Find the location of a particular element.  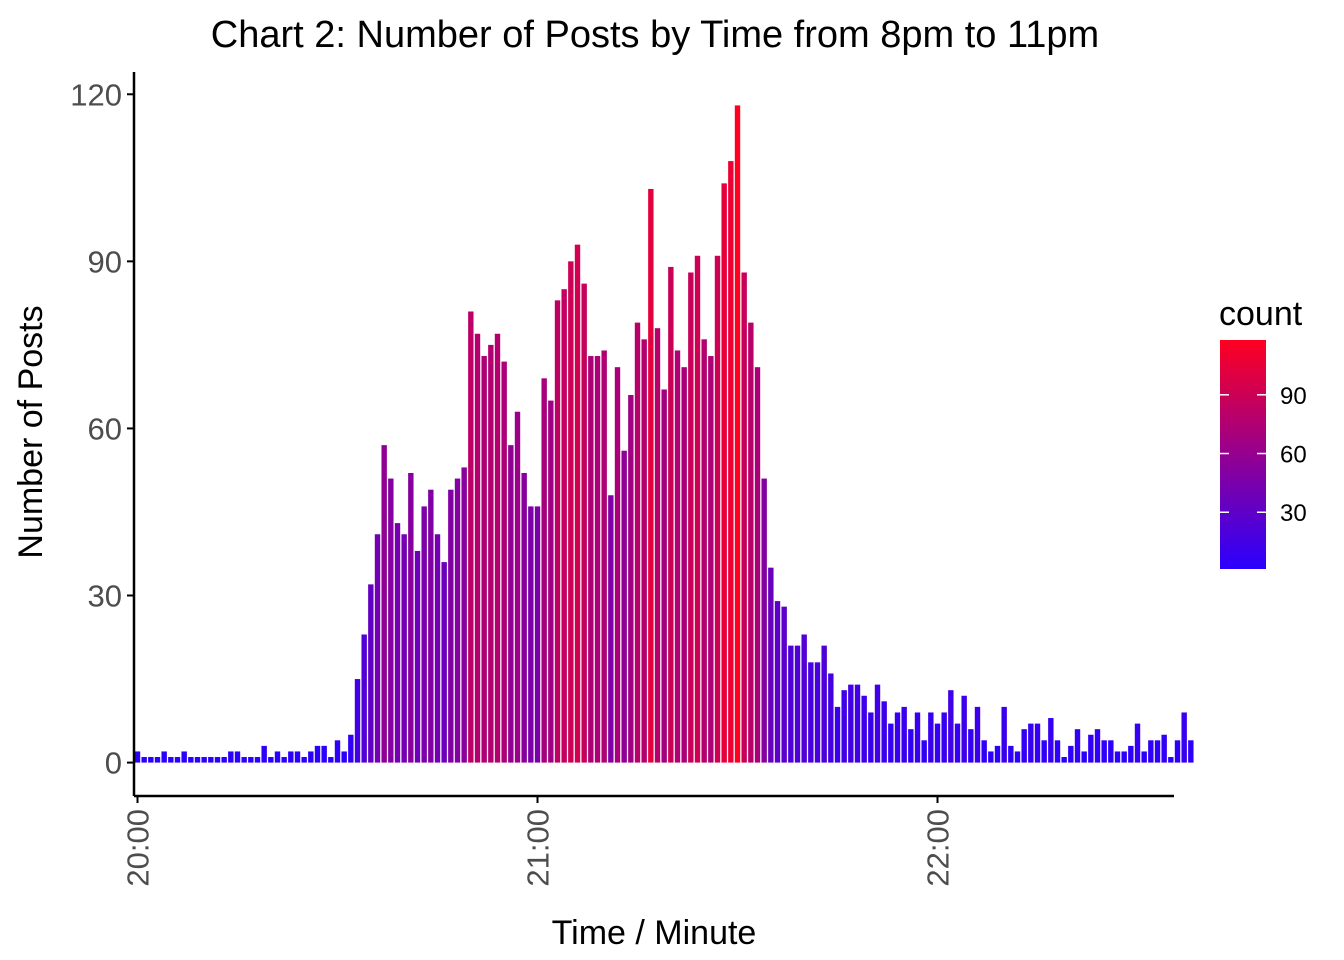

legend: count 30 60 90 is located at coordinates (1263, 432).